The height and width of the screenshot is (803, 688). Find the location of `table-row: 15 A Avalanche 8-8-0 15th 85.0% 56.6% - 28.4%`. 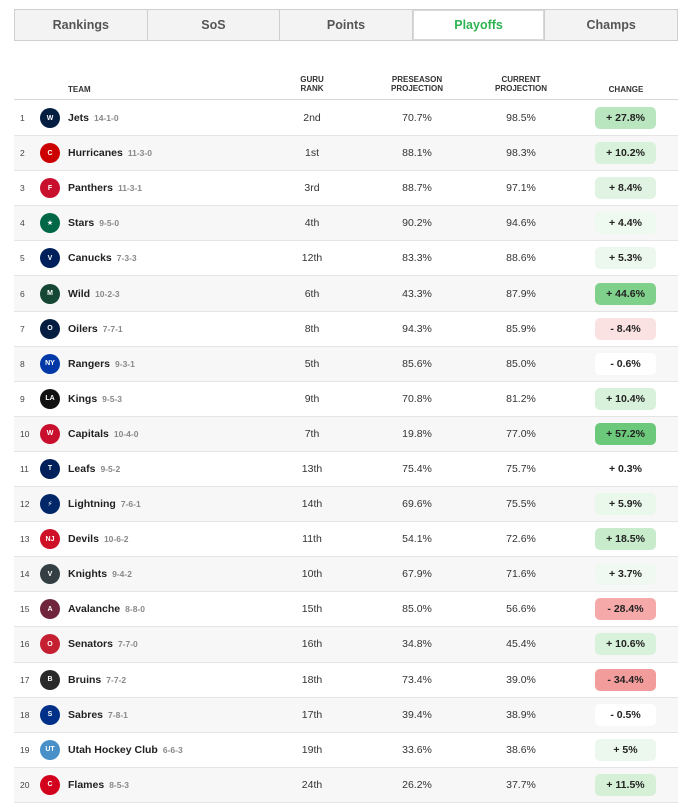

table-row: 15 A Avalanche 8-8-0 15th 85.0% 56.6% - 28.4% is located at coordinates (346, 610).